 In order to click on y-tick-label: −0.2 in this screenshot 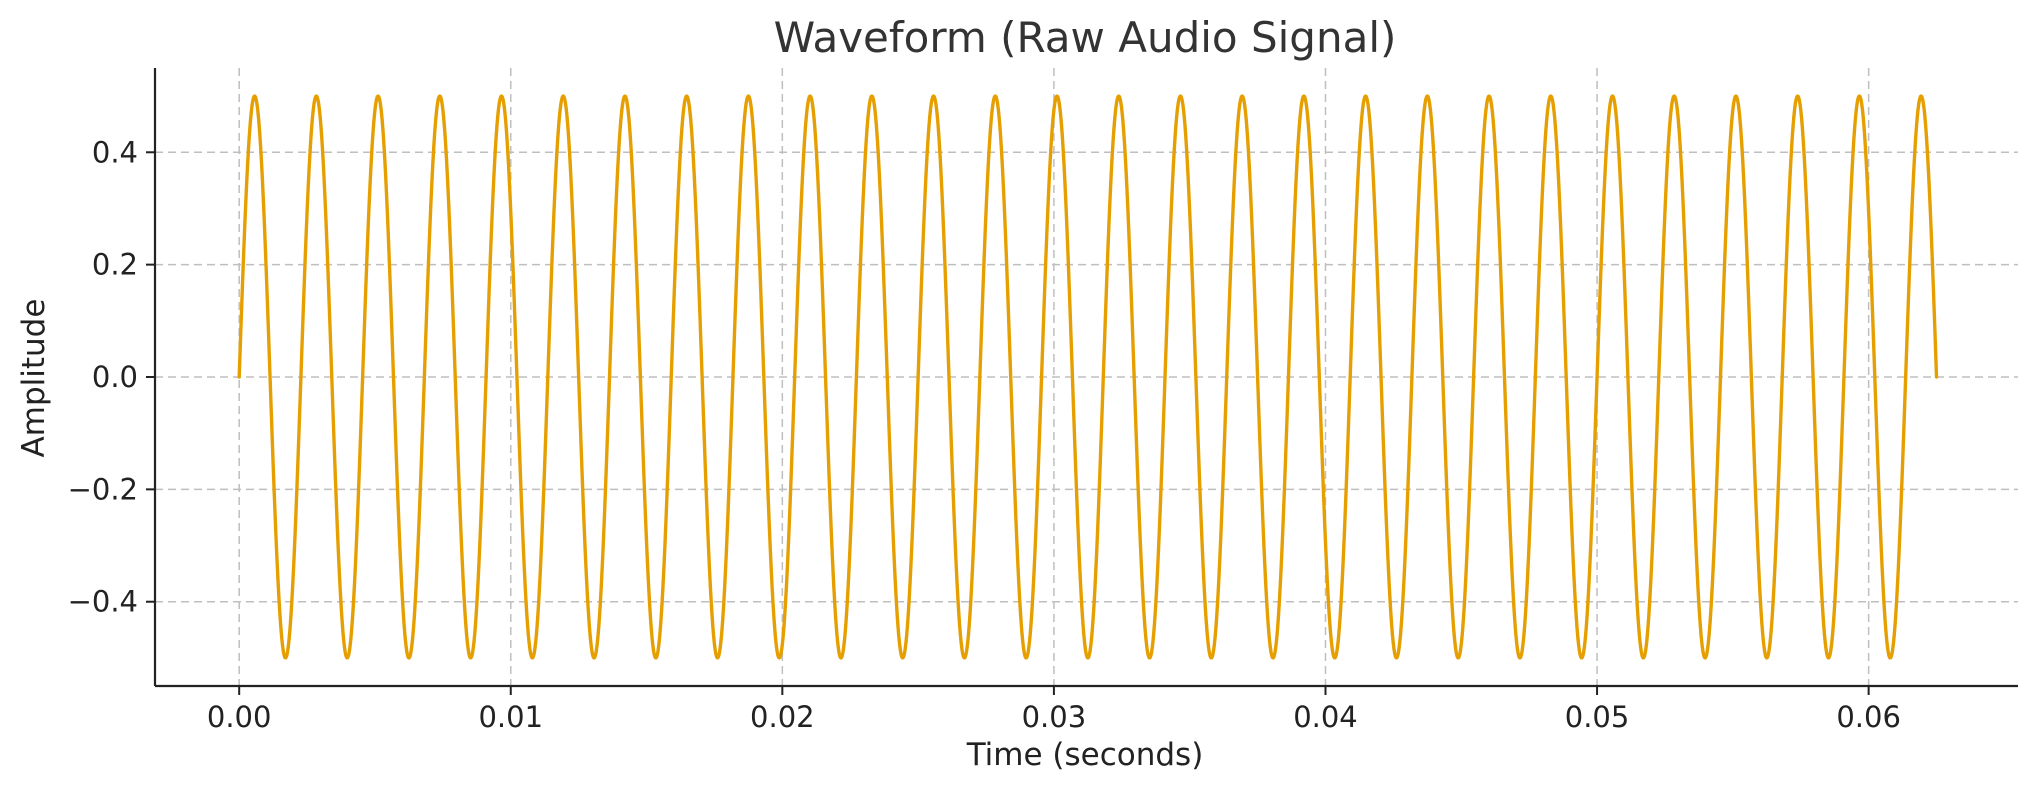, I will do `click(103, 489)`.